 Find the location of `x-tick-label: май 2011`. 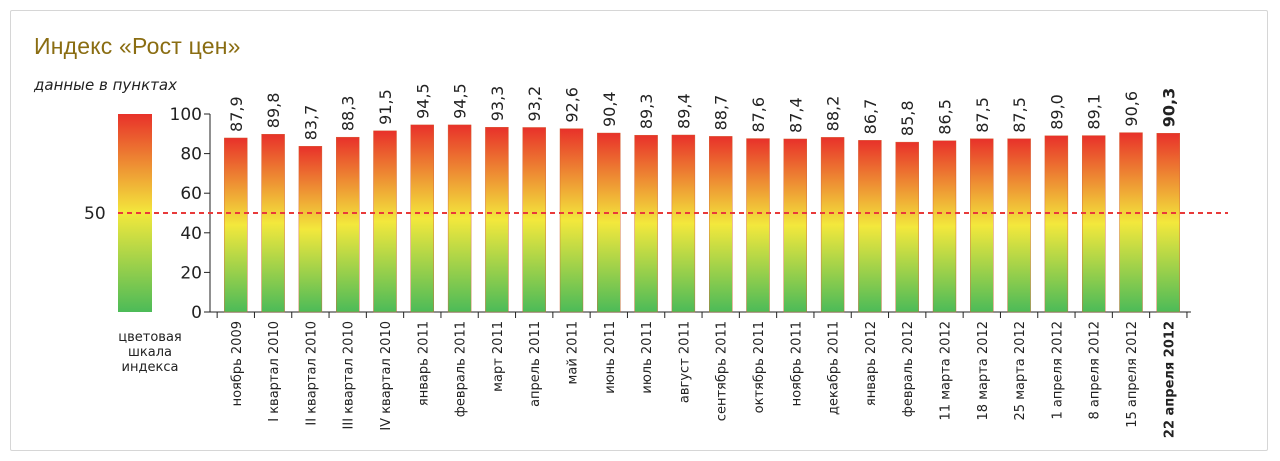

x-tick-label: май 2011 is located at coordinates (573, 352).